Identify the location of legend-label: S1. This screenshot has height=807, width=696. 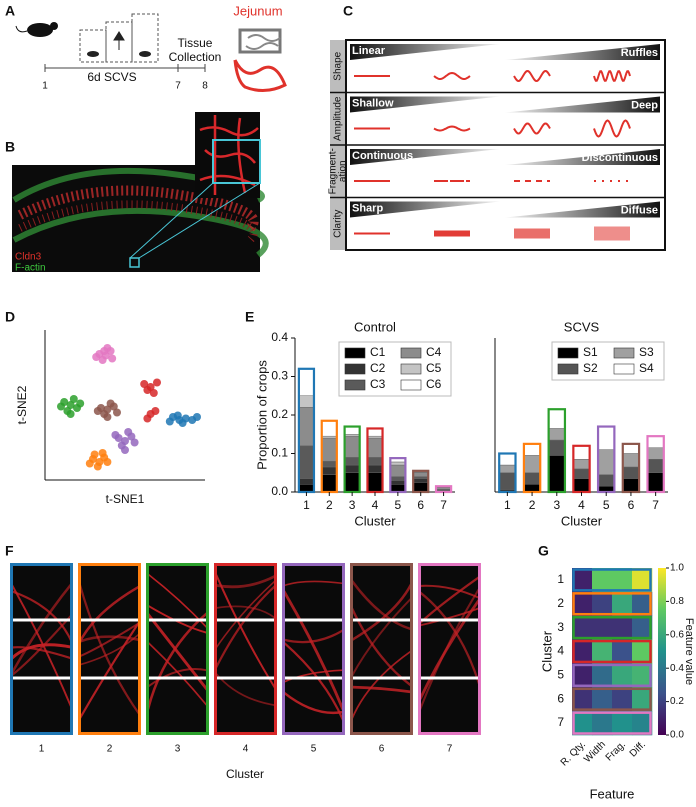
(590, 352).